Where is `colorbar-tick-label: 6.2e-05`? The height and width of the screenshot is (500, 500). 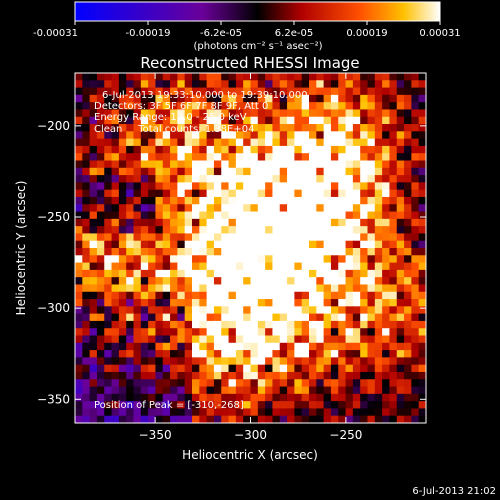 colorbar-tick-label: 6.2e-05 is located at coordinates (294, 33).